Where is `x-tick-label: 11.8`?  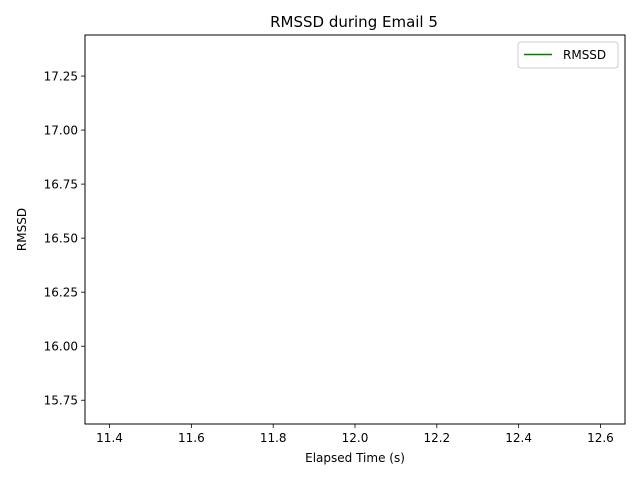 x-tick-label: 11.8 is located at coordinates (273, 438).